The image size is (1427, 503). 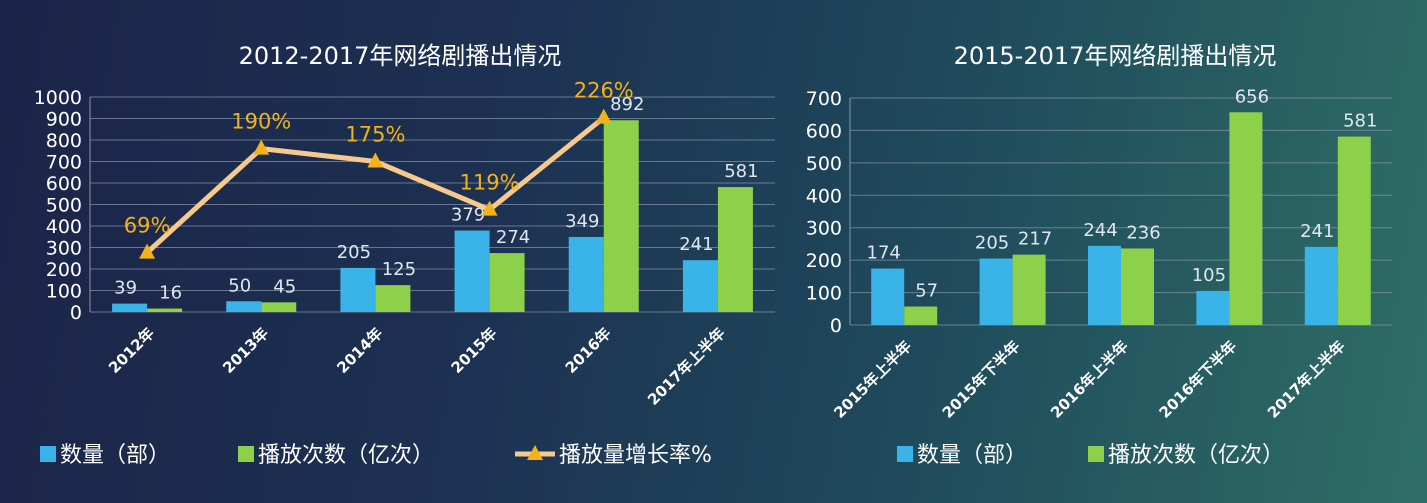 What do you see at coordinates (1252, 96) in the screenshot?
I see `data-label: 656` at bounding box center [1252, 96].